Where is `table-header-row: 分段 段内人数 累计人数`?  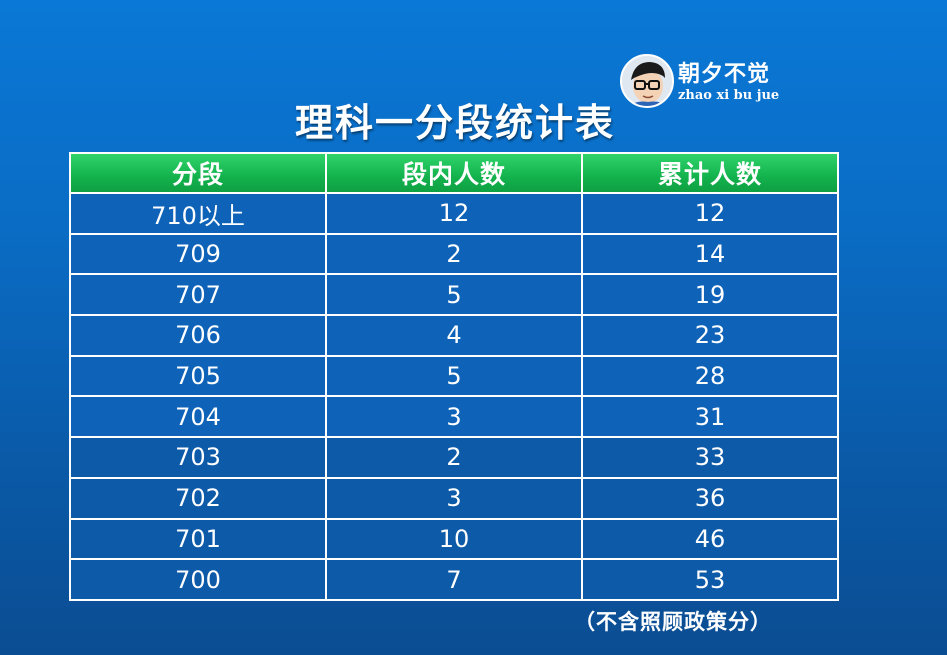
table-header-row: 分段 段内人数 累计人数 is located at coordinates (454, 173).